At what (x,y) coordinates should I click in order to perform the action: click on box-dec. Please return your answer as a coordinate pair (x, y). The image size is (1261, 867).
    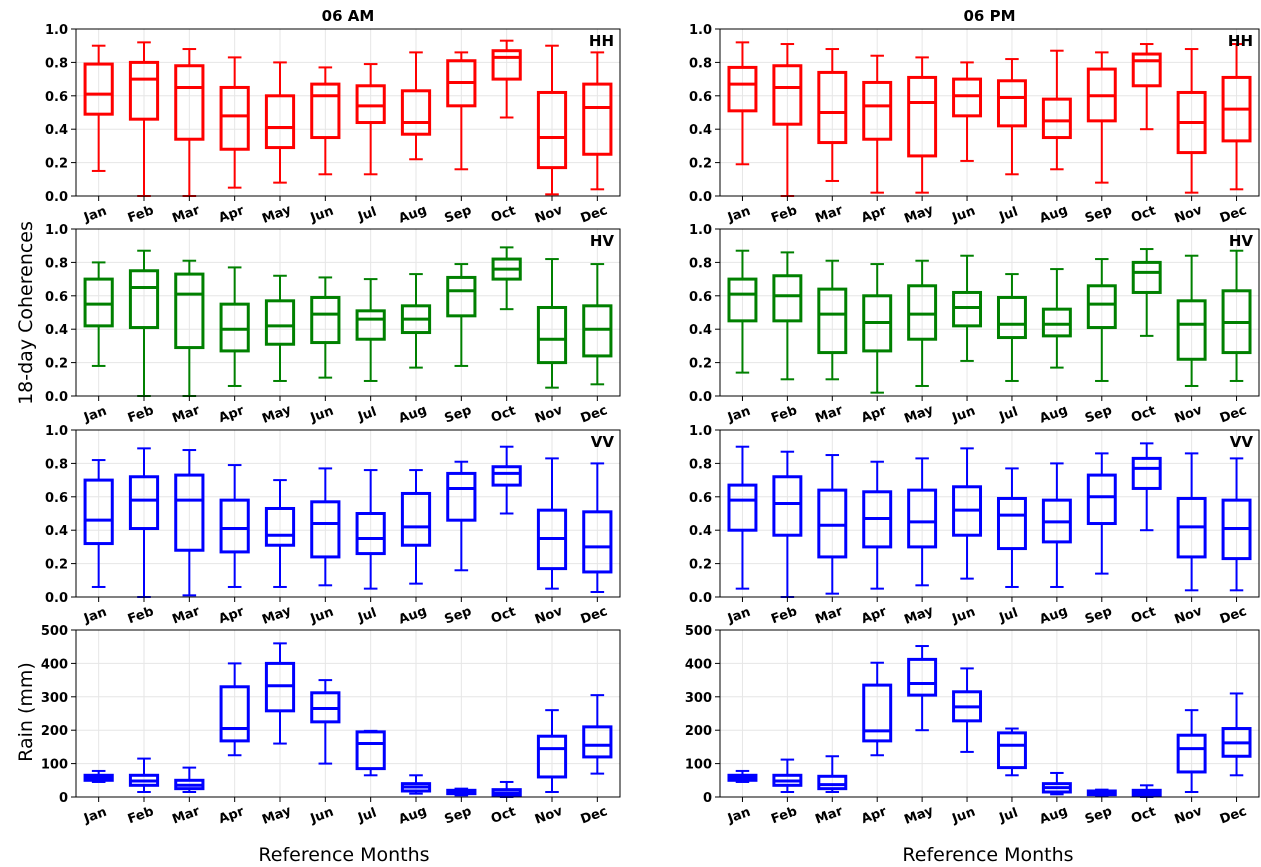
    Looking at the image, I should click on (597, 121).